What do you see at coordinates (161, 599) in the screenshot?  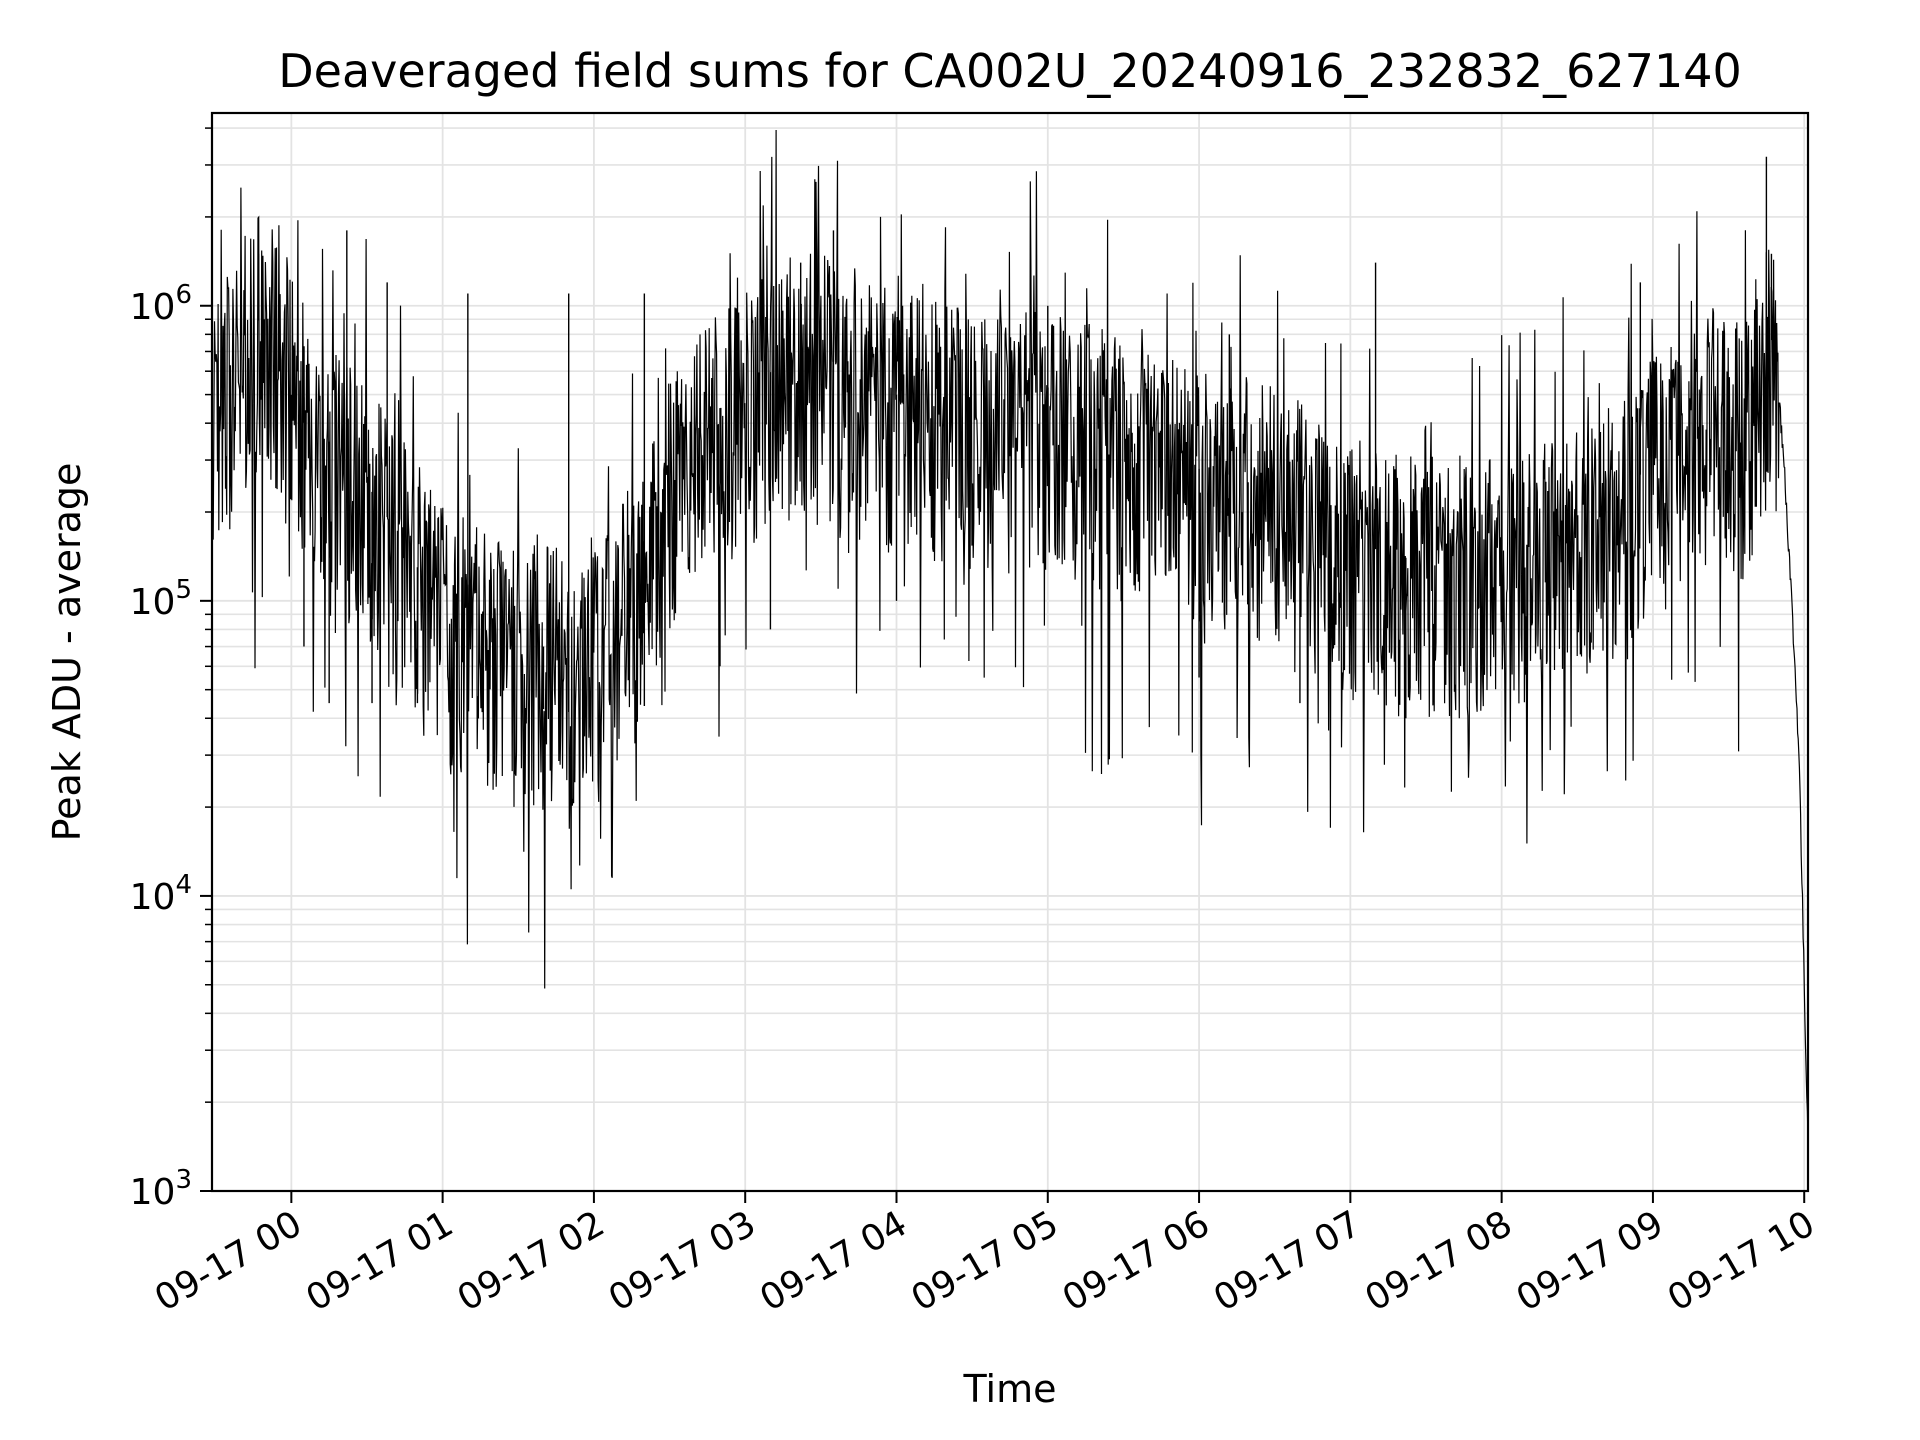 I see `y-tick-label: 10⁵` at bounding box center [161, 599].